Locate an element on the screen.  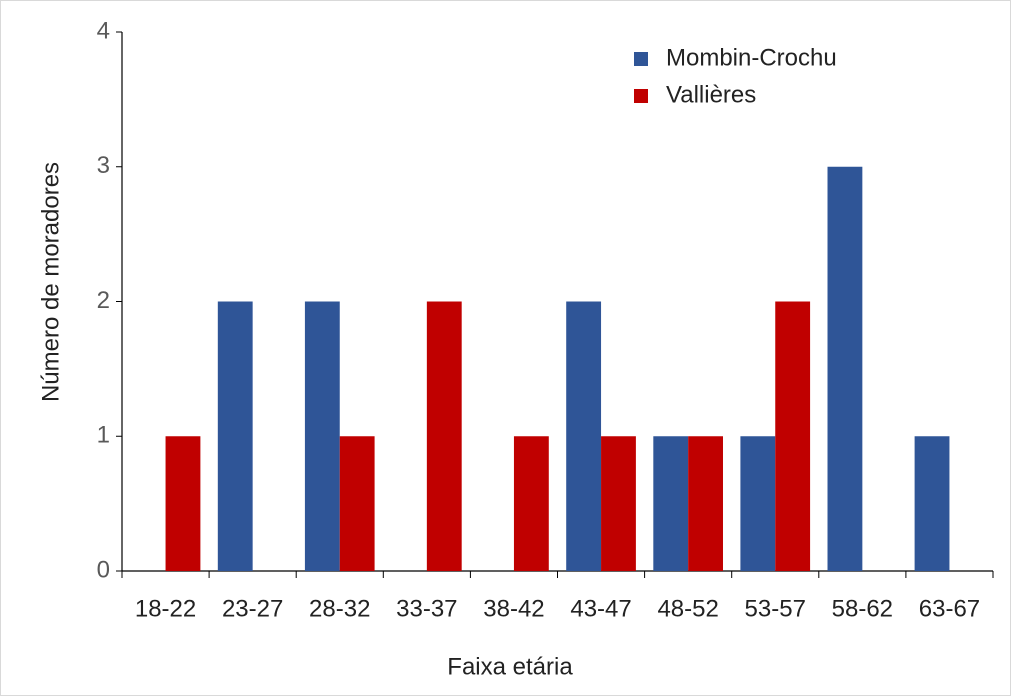
y-tick-label: 4 is located at coordinates (103, 30).